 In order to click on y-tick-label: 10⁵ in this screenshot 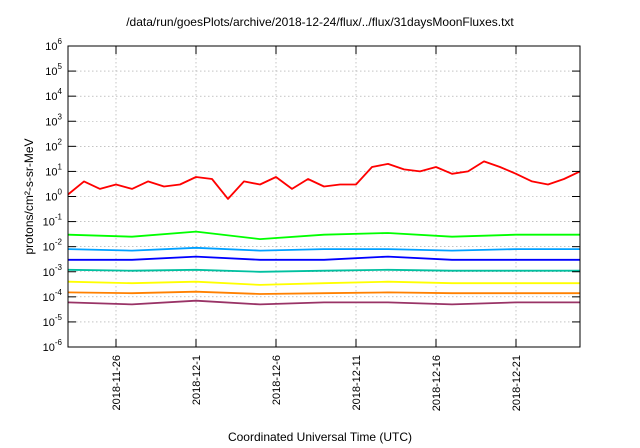, I will do `click(53, 70)`.